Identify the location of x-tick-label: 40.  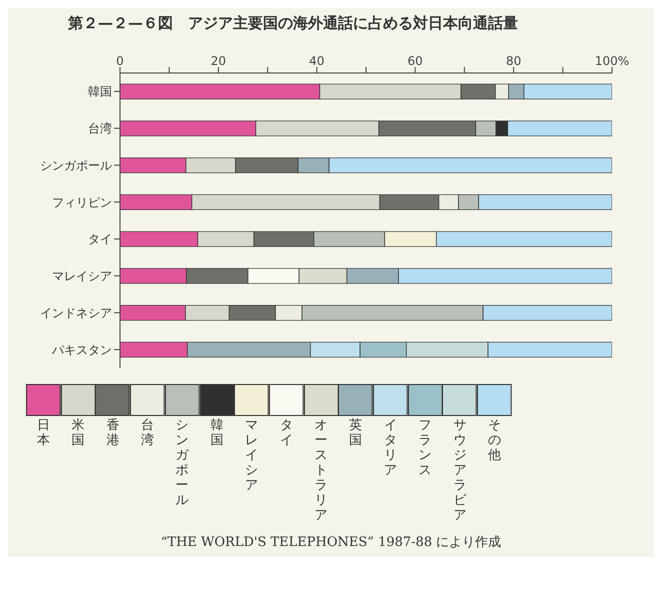
(316, 61).